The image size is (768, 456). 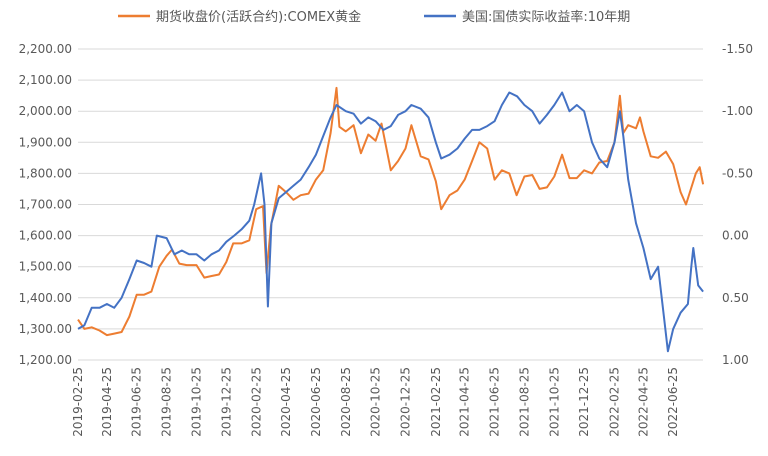 I want to click on right-tick-label: -0.50, so click(x=737, y=173).